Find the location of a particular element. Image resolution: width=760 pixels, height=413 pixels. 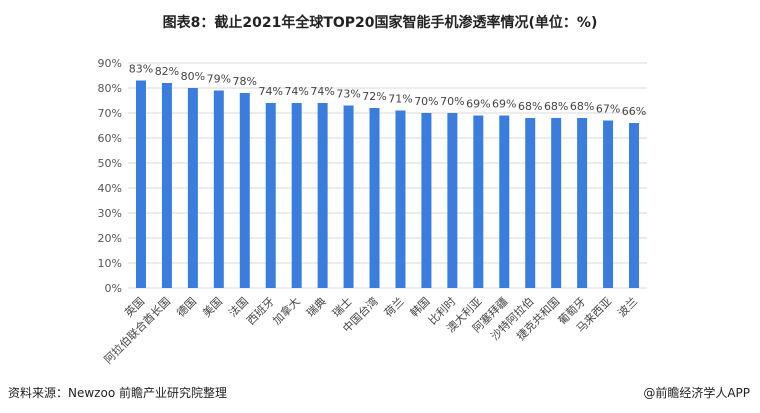

data-label: 71% is located at coordinates (400, 99).